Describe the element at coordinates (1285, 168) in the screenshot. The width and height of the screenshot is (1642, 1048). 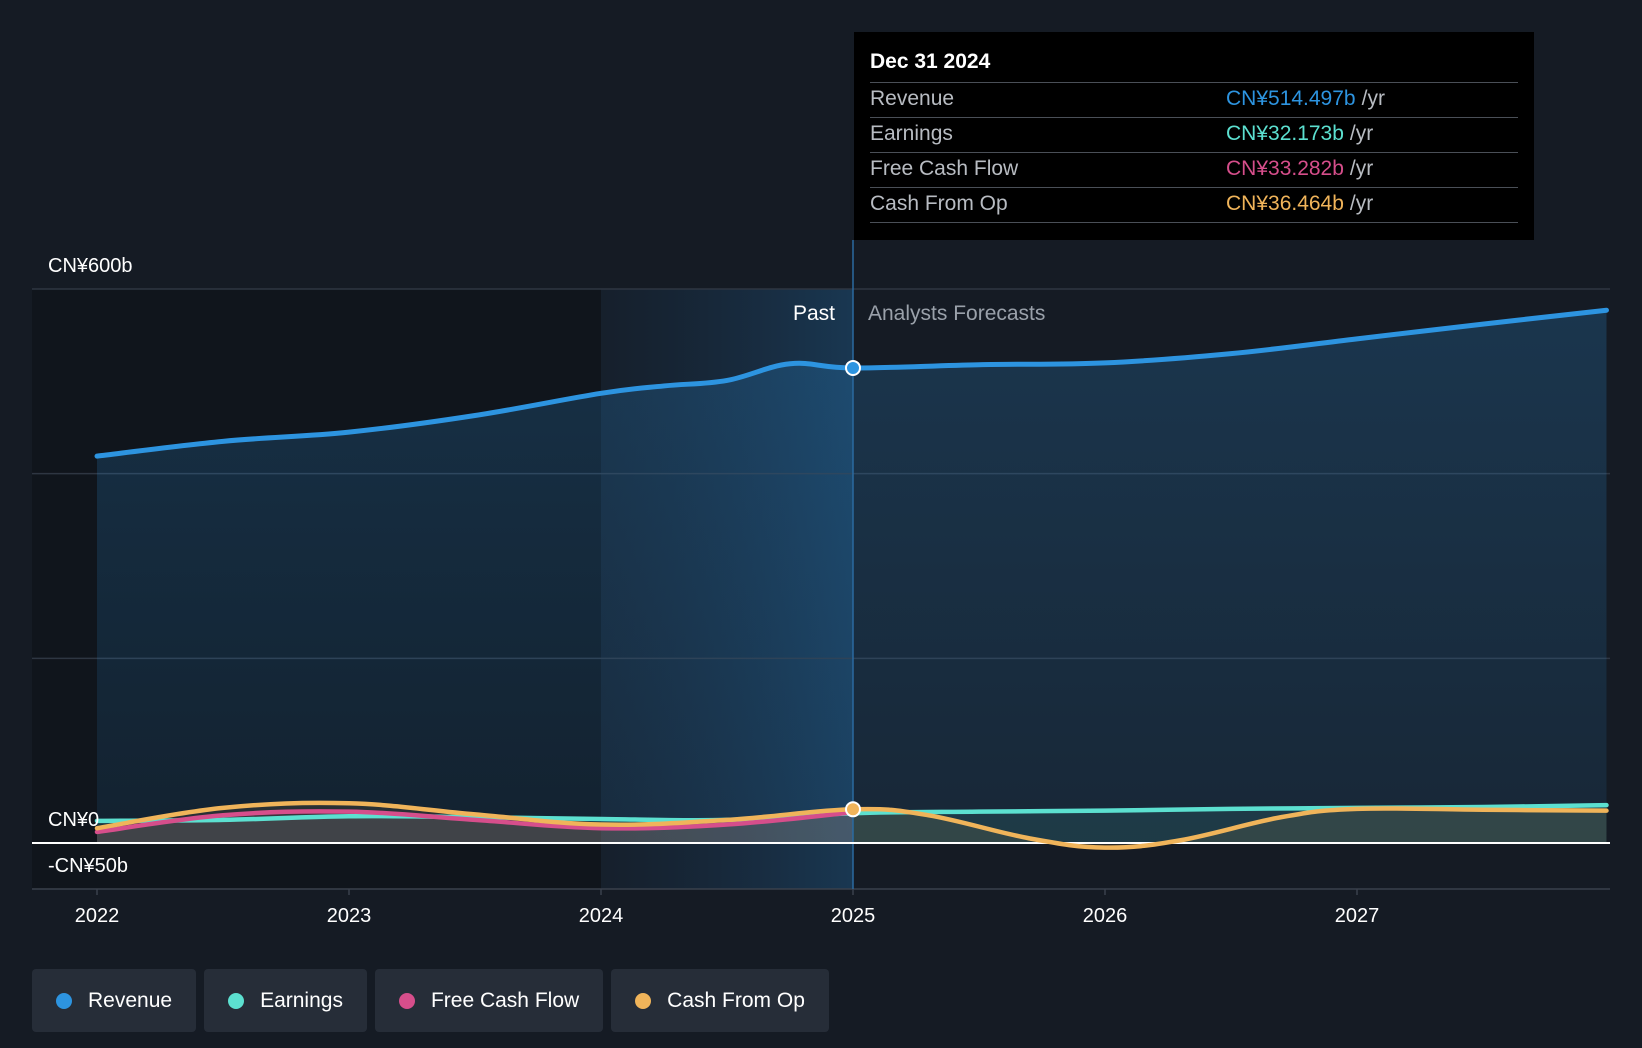
I see `tooltip-fcf-value: CN¥33.282b` at that location.